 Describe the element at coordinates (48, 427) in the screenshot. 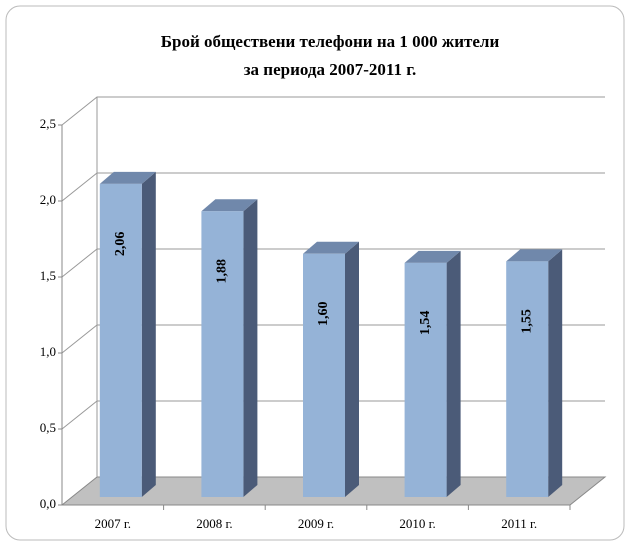

I see `y-tick-label: 0,5` at that location.